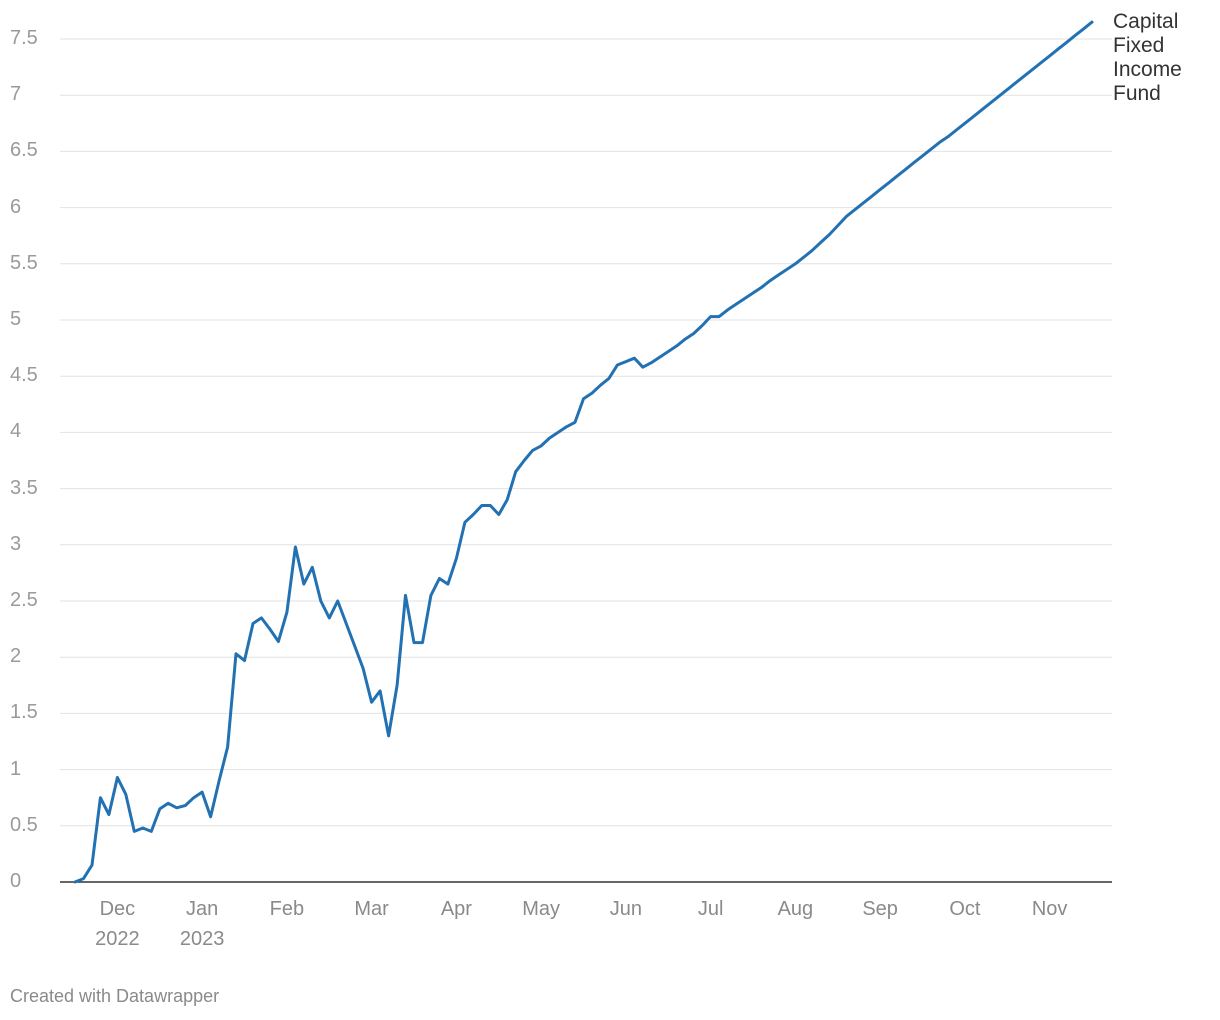 The image size is (1220, 1020). What do you see at coordinates (16, 768) in the screenshot?
I see `y-tick-label: 1` at bounding box center [16, 768].